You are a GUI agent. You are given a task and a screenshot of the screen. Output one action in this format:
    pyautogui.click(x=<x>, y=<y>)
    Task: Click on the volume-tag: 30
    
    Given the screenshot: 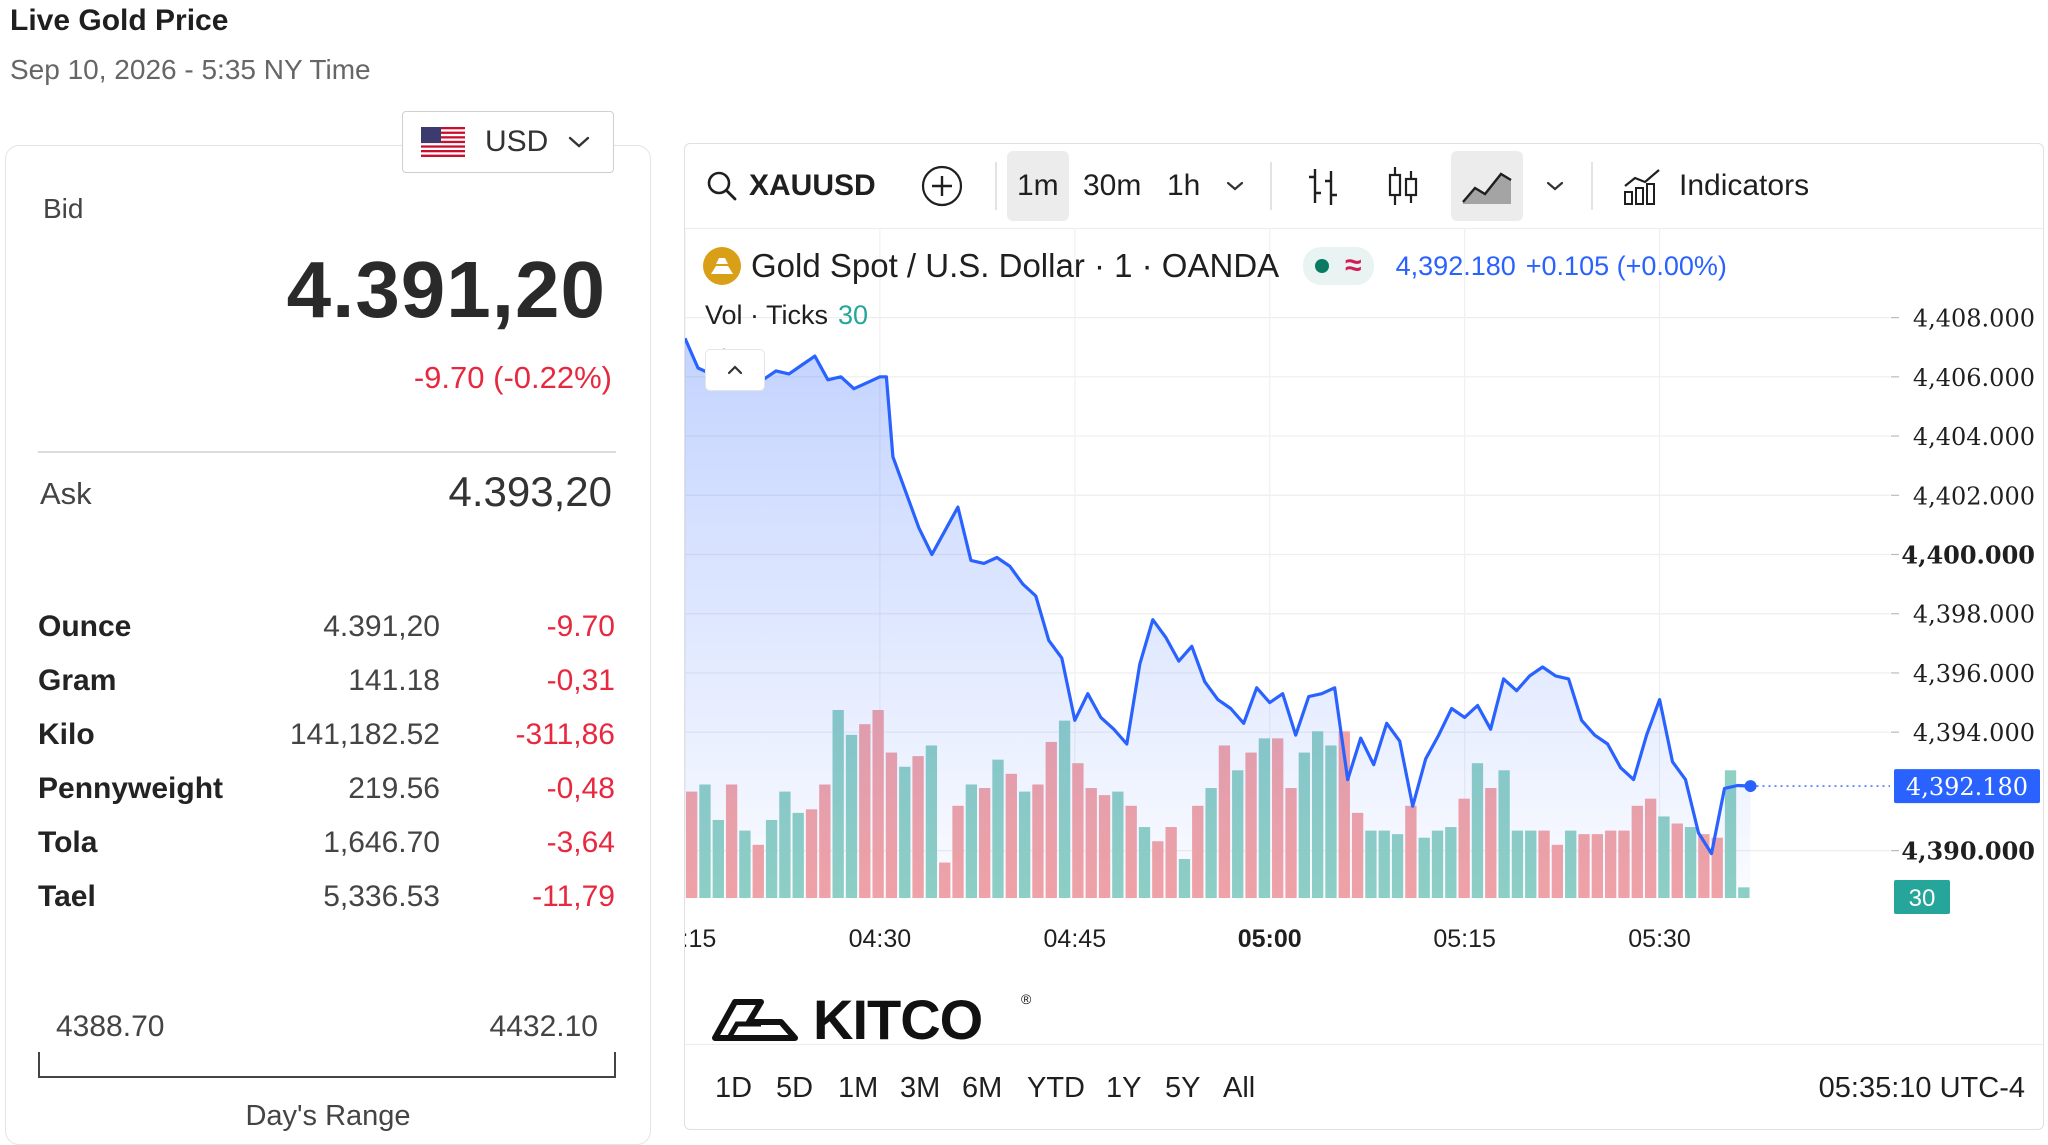 What is the action you would take?
    pyautogui.click(x=1922, y=897)
    